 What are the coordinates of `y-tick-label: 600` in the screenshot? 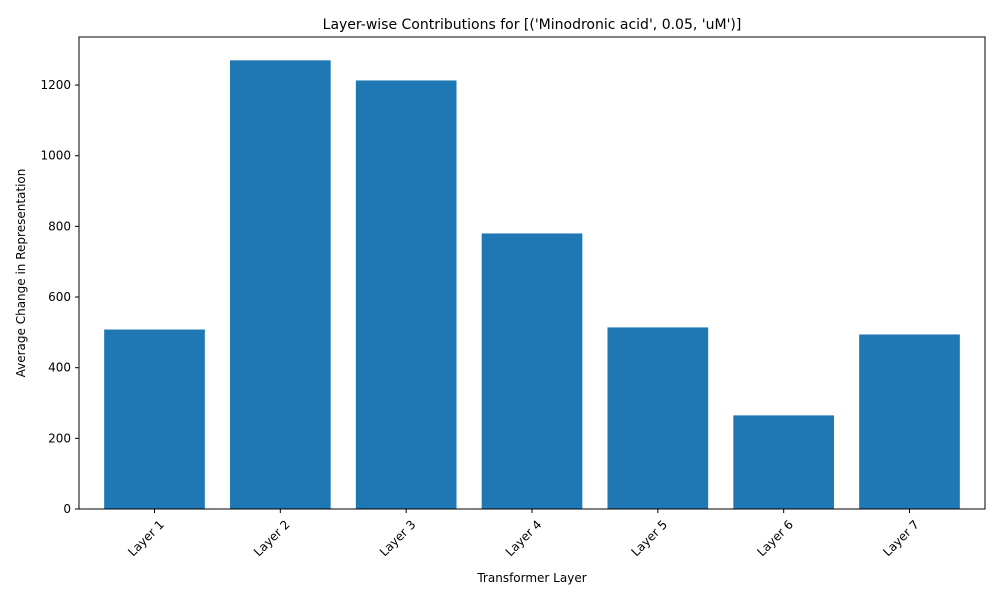 It's located at (59, 297).